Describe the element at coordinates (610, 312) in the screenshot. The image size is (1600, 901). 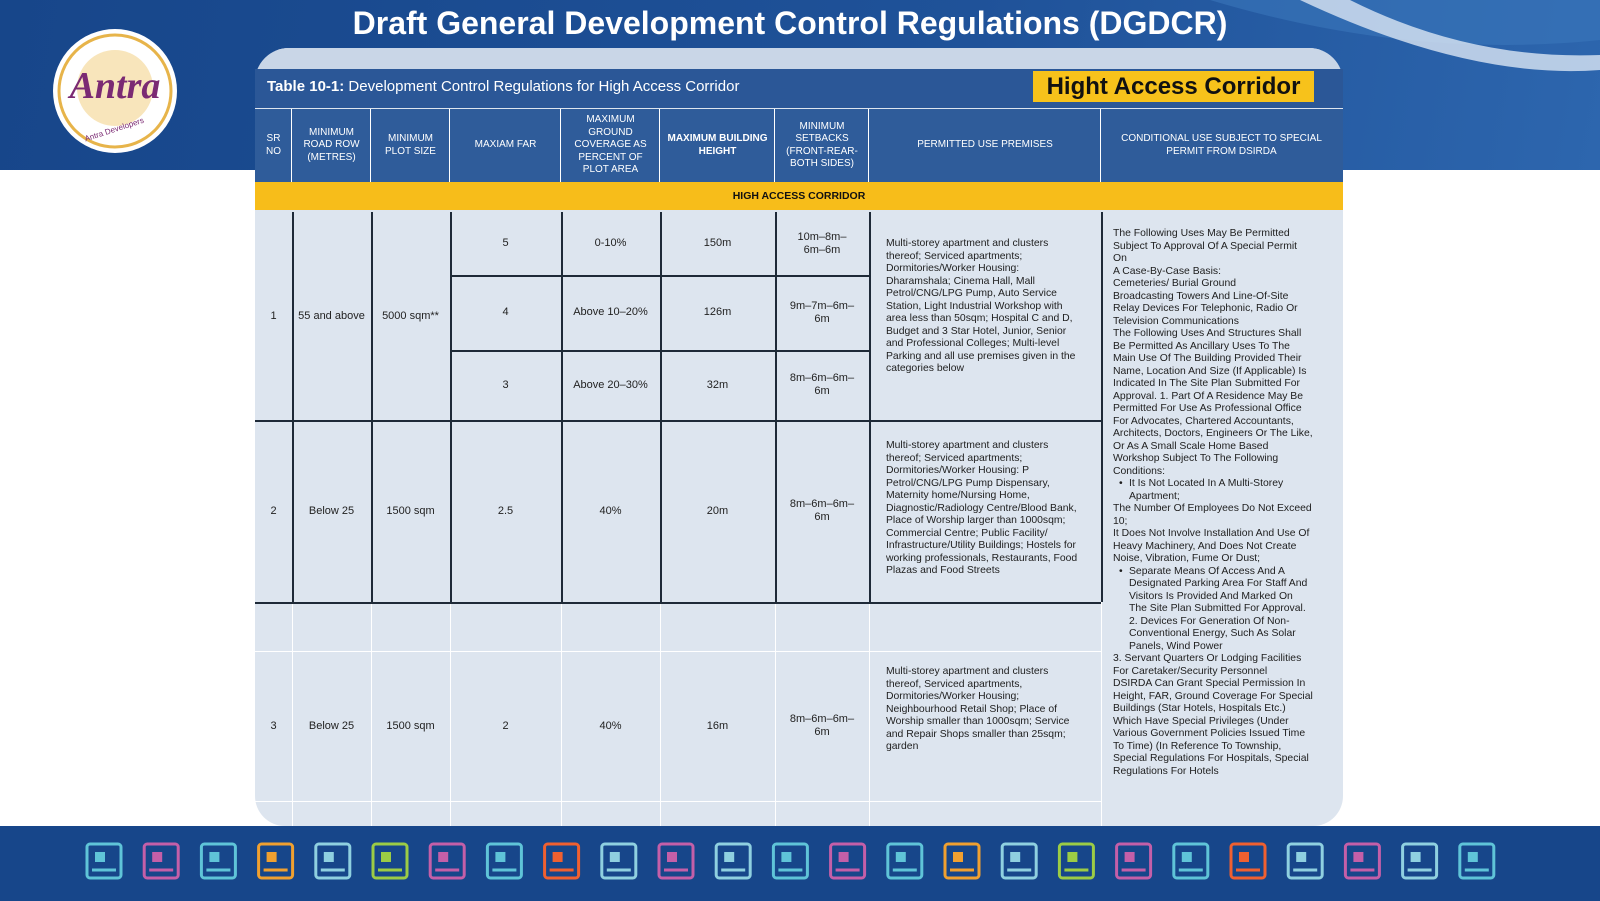
I see `coverage: Above 10–20%` at that location.